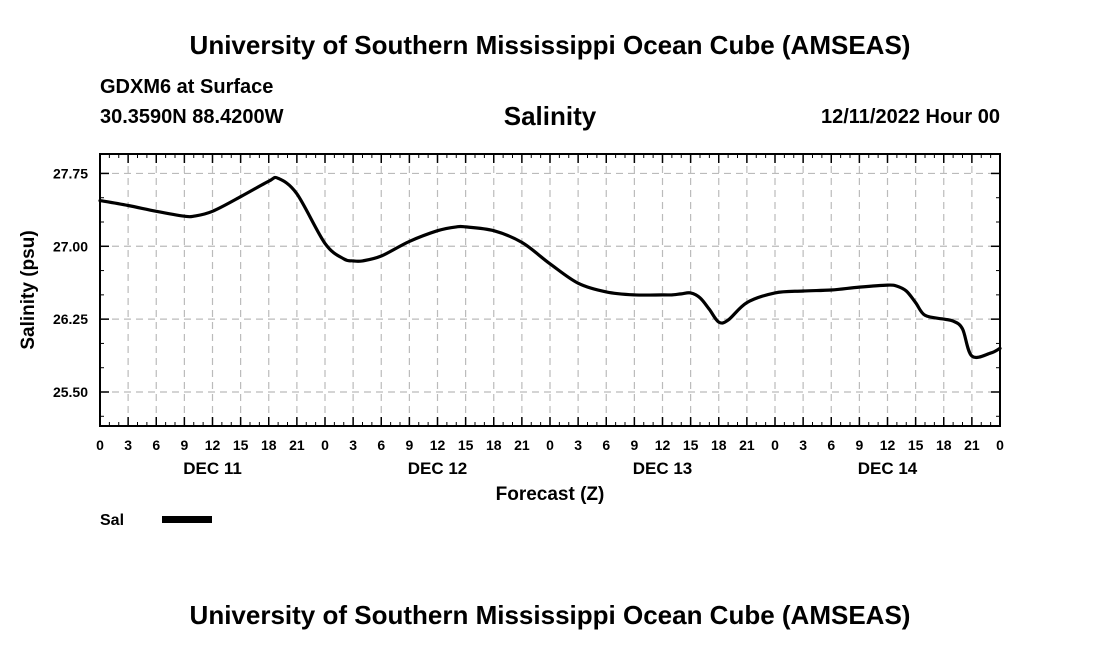 This screenshot has width=1100, height=650. I want to click on day-label: DEC 11, so click(212, 468).